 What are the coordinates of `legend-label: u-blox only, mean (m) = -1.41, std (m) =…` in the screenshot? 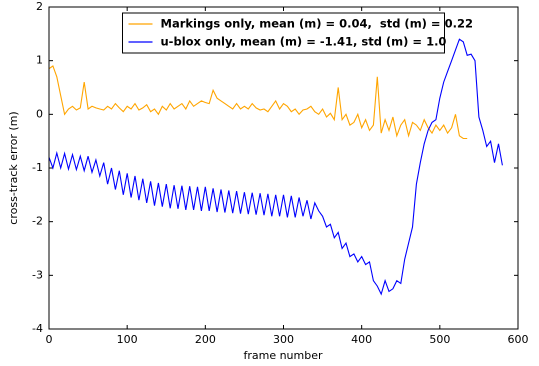 It's located at (304, 42).